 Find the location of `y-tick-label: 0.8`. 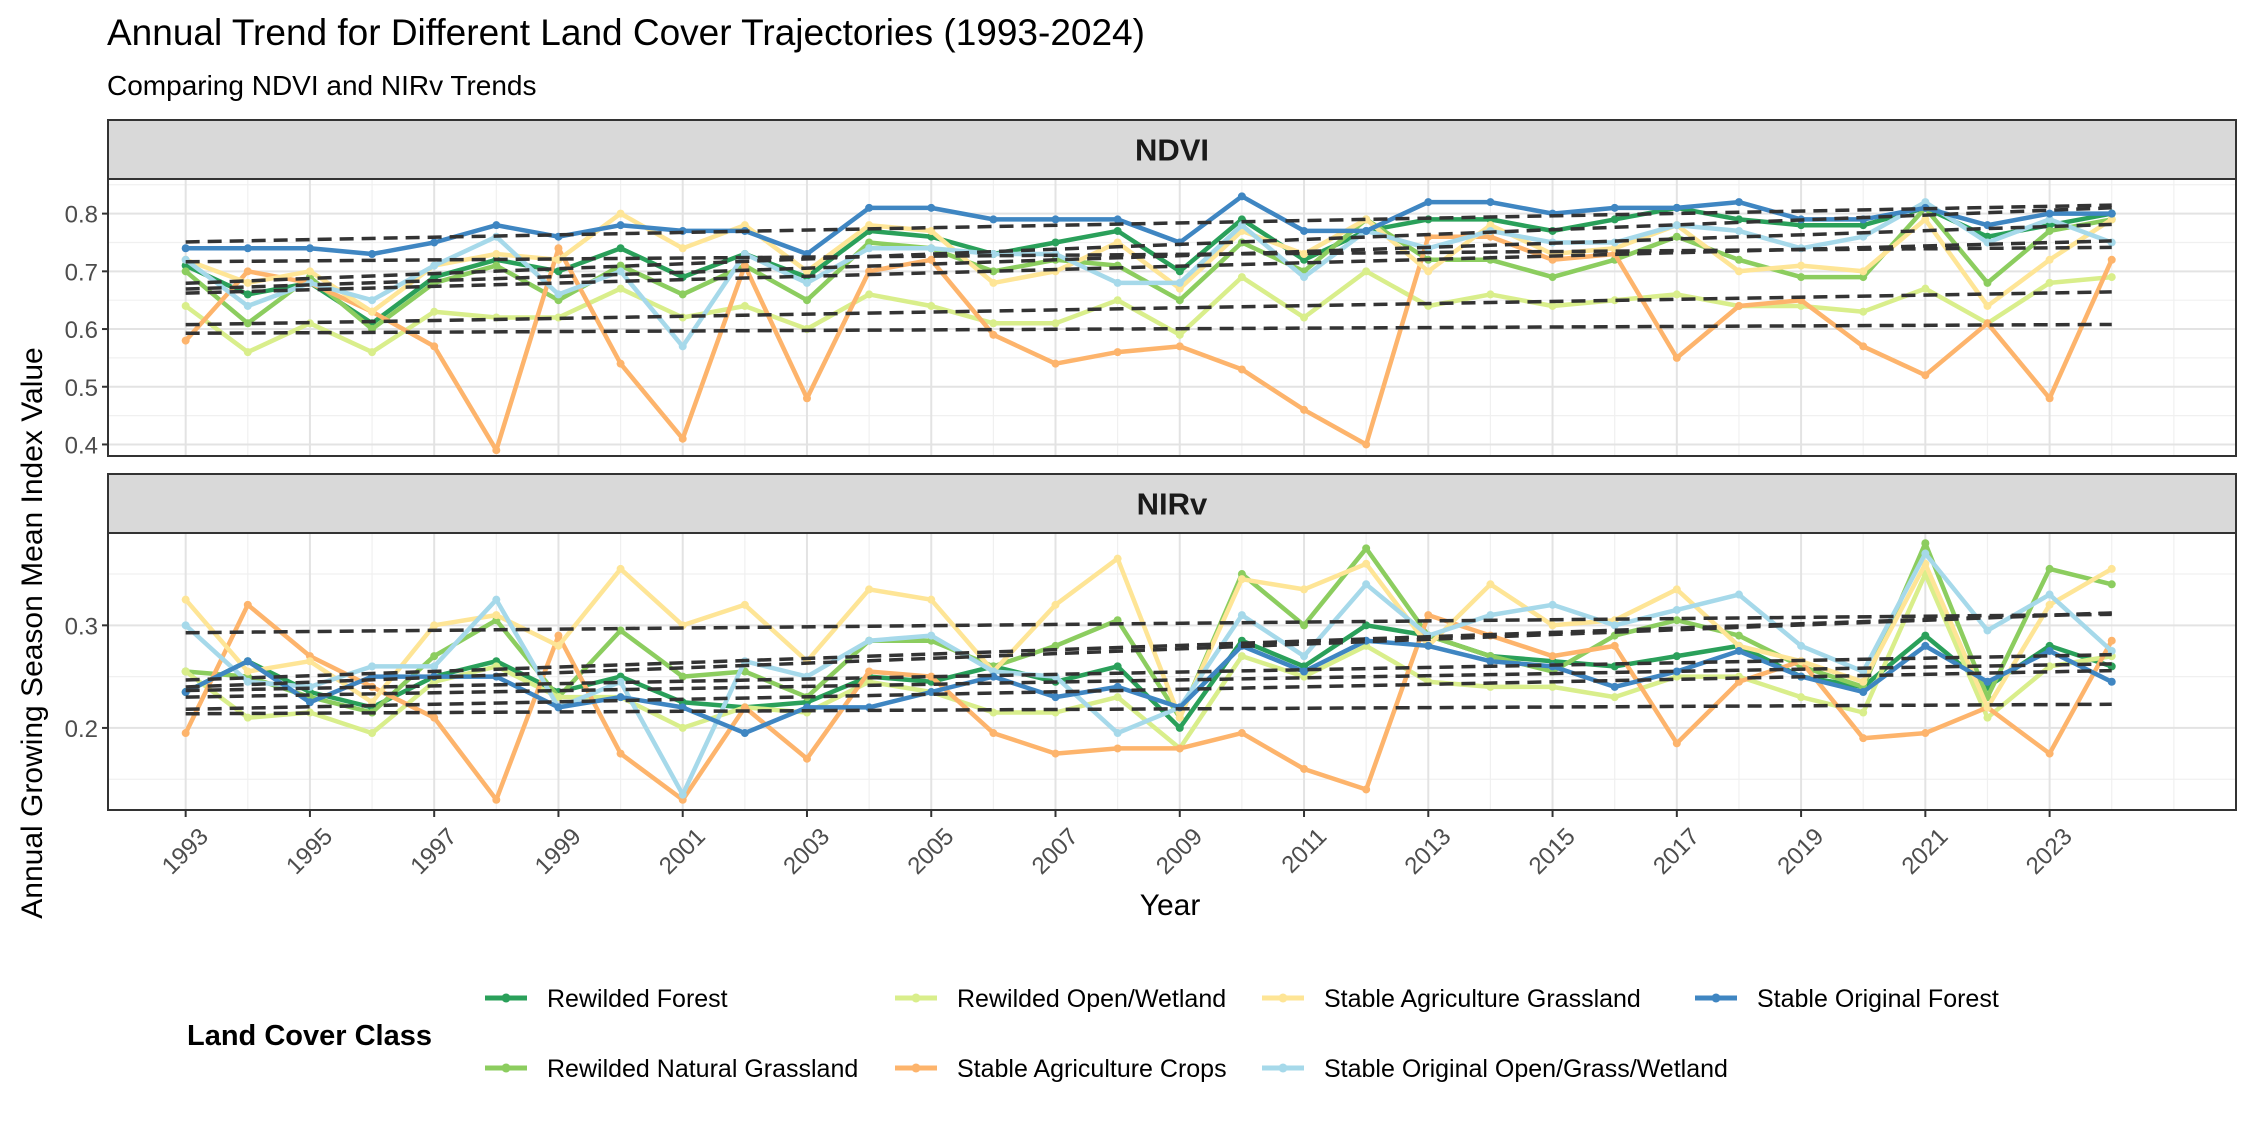

y-tick-label: 0.8 is located at coordinates (81, 215).